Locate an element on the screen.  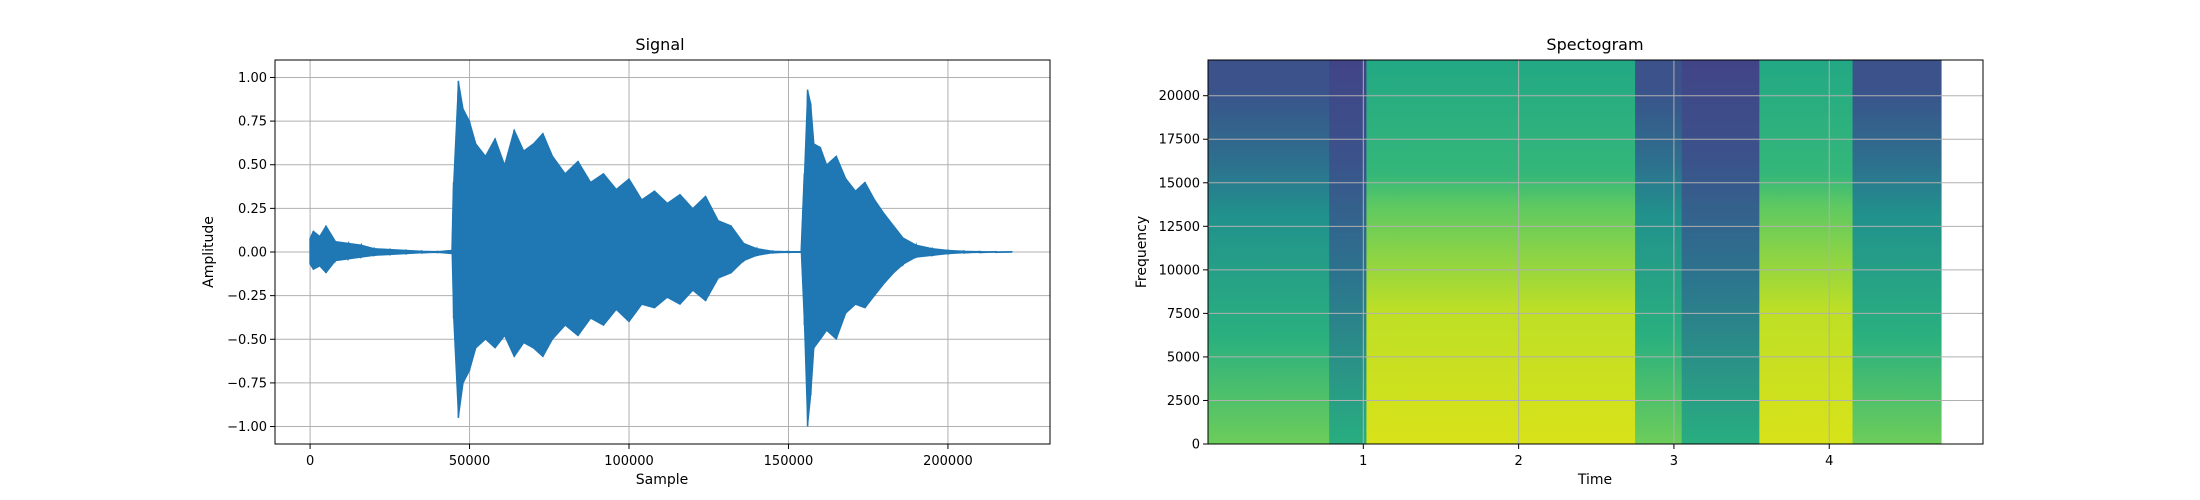
spectrogram-x-tick-label: 4 is located at coordinates (1829, 461).